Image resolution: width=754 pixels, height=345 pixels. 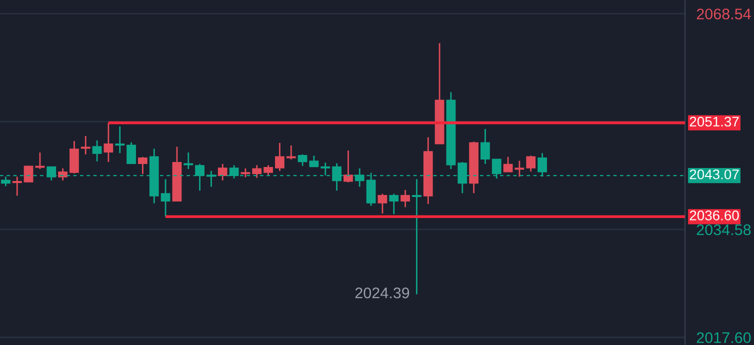 What do you see at coordinates (714, 121) in the screenshot?
I see `ref-line-label: 2051.37` at bounding box center [714, 121].